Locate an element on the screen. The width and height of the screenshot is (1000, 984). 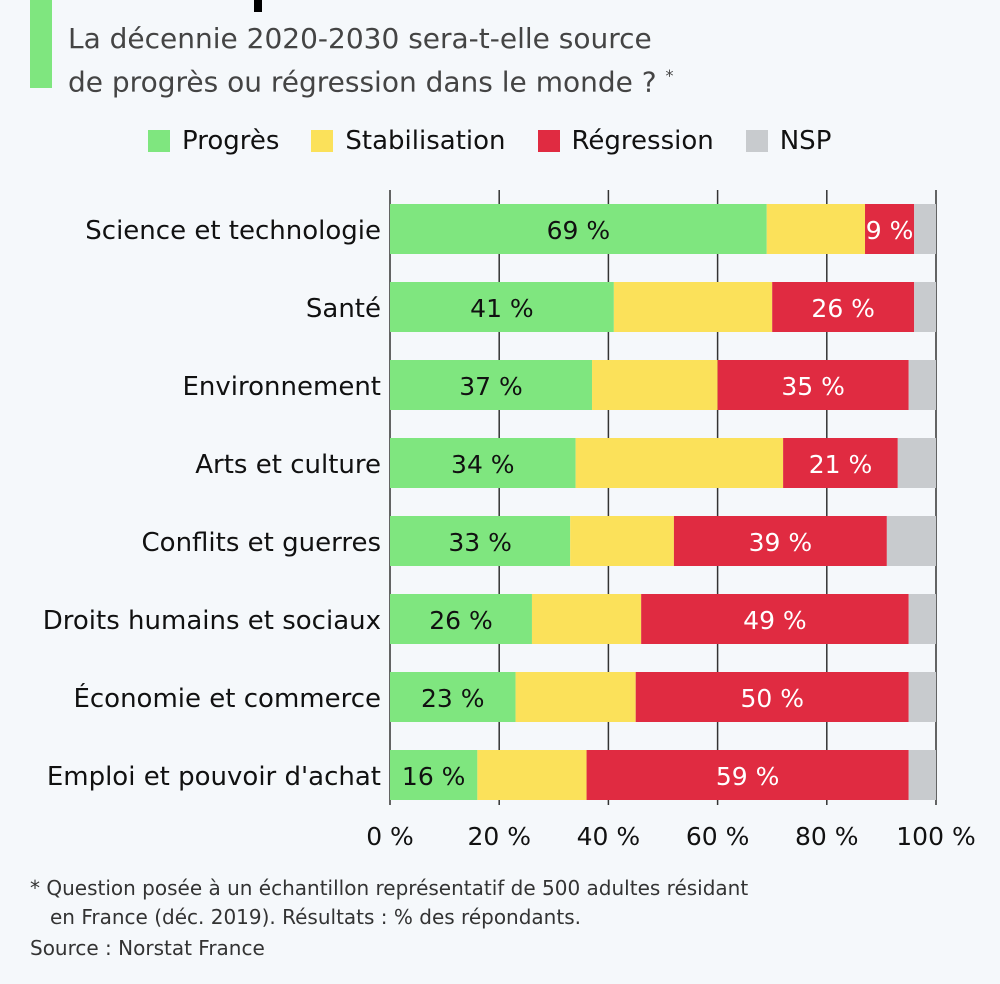
data-label: 41 % is located at coordinates (502, 308).